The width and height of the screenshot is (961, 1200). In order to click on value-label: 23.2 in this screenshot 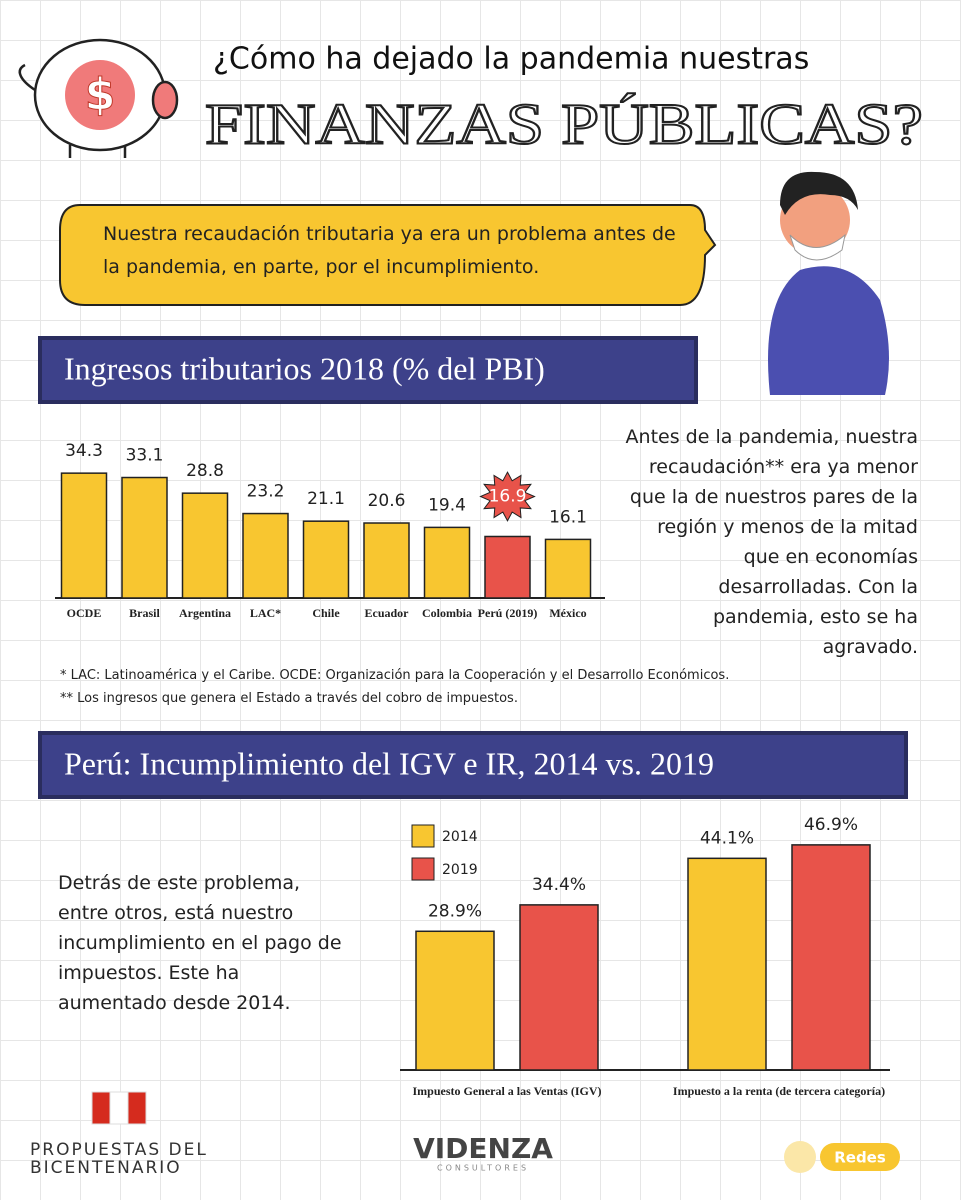, I will do `click(266, 492)`.